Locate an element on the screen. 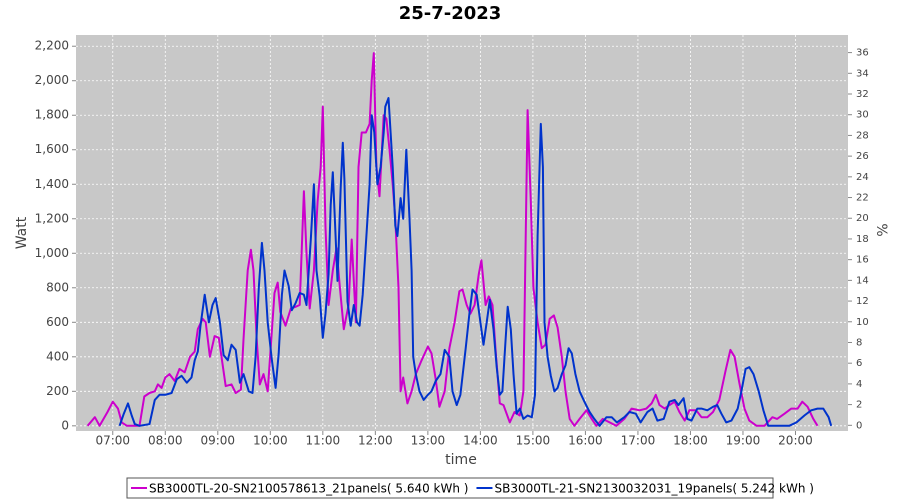 The width and height of the screenshot is (900, 500). x-tick-label: 18:00 is located at coordinates (690, 441).